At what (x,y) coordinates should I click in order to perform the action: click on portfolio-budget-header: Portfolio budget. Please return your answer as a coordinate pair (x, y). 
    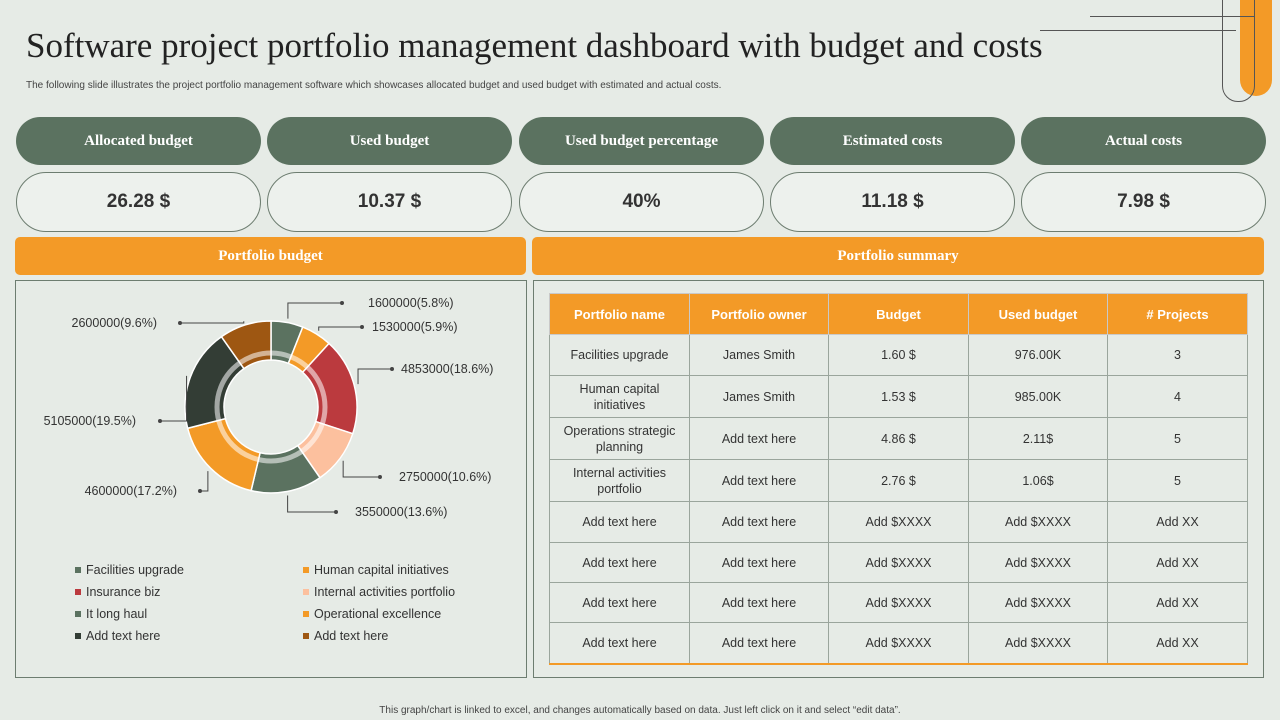
    Looking at the image, I should click on (270, 256).